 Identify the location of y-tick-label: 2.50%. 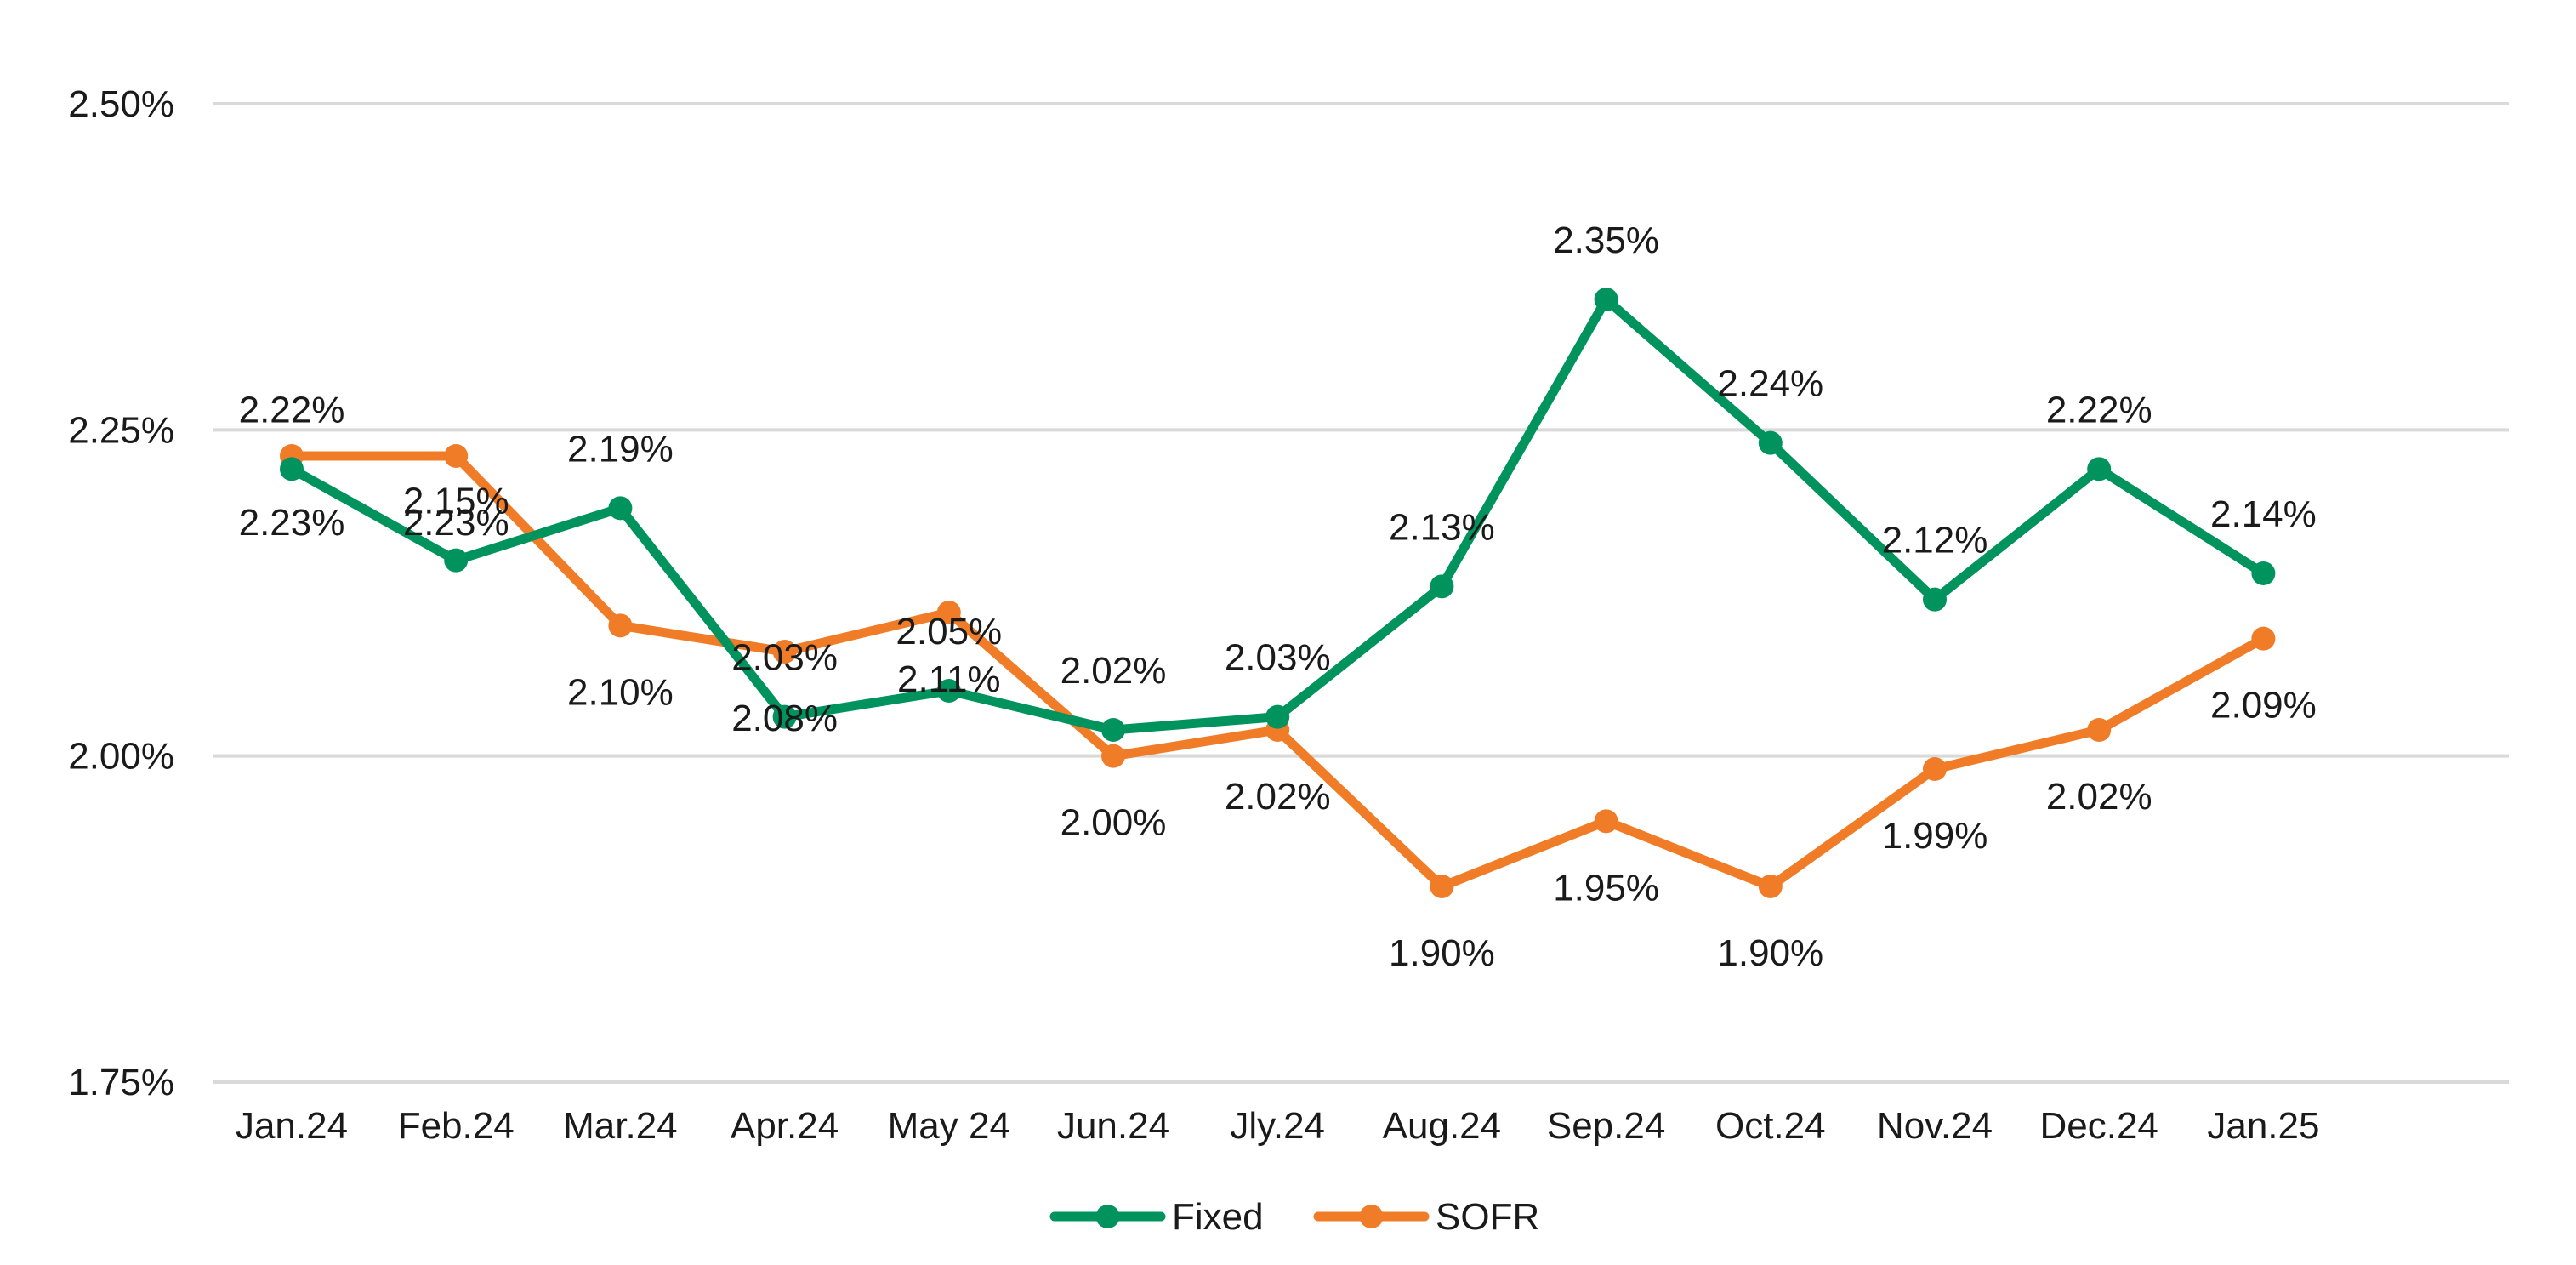
(121, 104).